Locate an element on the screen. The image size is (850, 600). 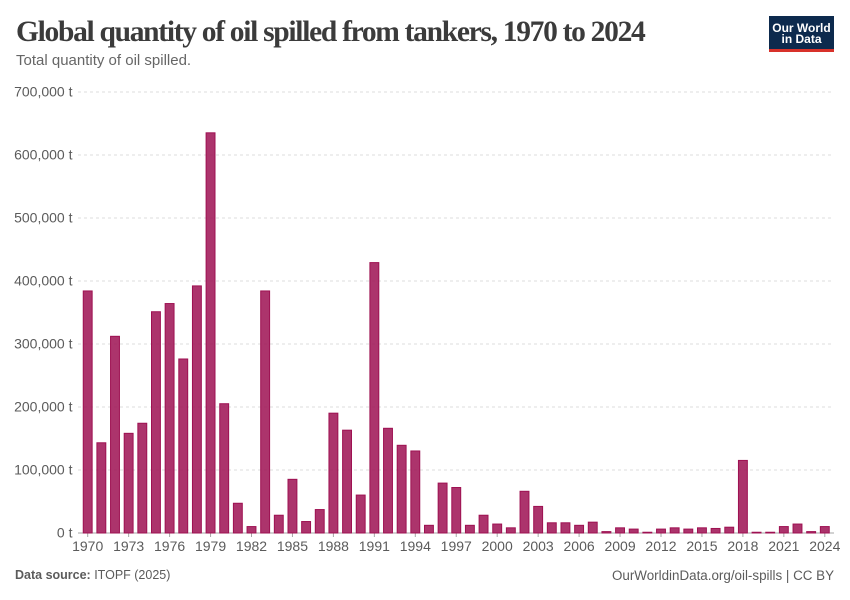
svg-text: 2003 is located at coordinates (538, 546).